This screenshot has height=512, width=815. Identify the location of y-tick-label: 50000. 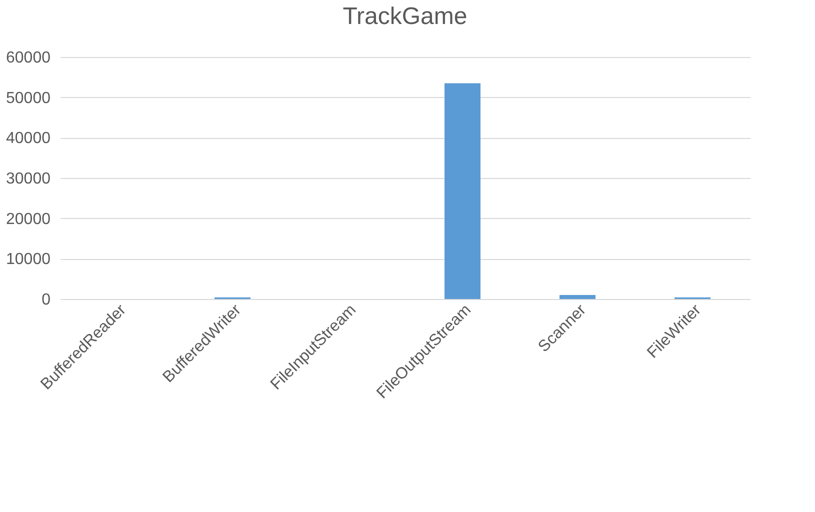
(28, 98).